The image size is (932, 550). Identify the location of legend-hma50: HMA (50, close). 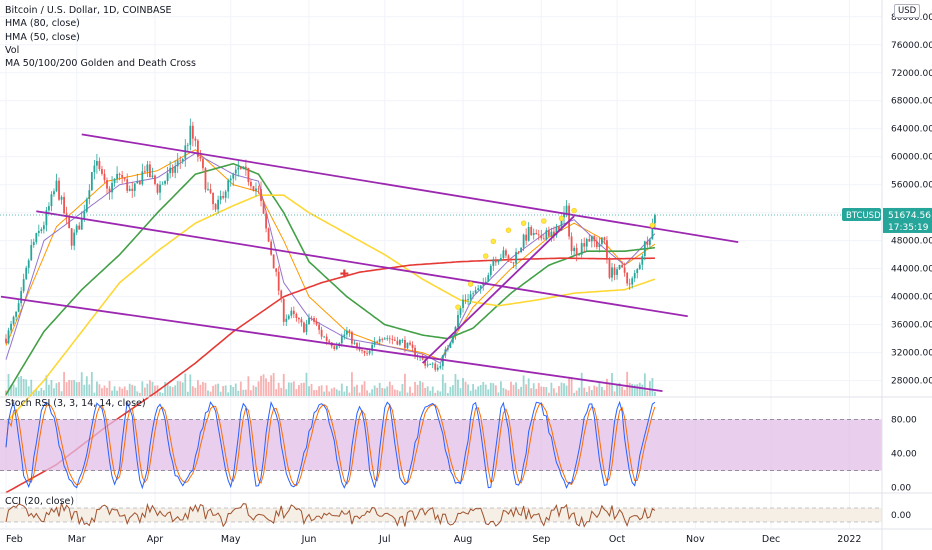
(42, 37).